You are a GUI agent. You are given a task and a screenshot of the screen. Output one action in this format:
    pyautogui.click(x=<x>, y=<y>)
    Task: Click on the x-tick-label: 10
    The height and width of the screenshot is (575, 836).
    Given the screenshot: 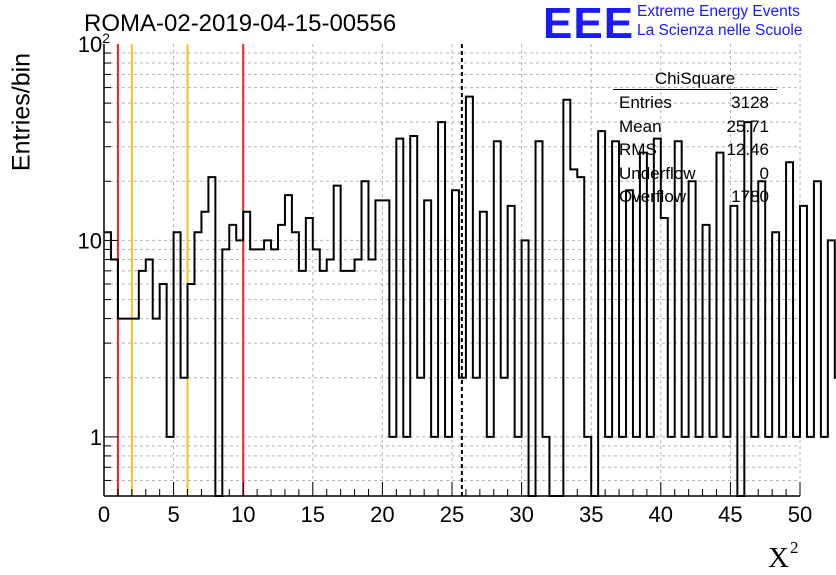 What is the action you would take?
    pyautogui.click(x=243, y=514)
    